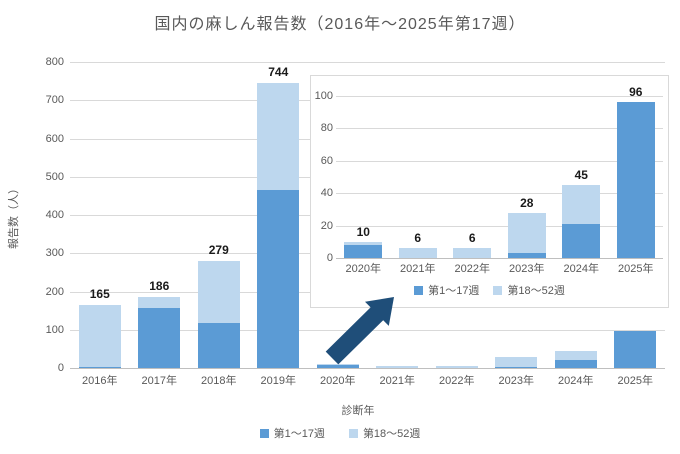  What do you see at coordinates (159, 381) in the screenshot?
I see `category-label: 2017年` at bounding box center [159, 381].